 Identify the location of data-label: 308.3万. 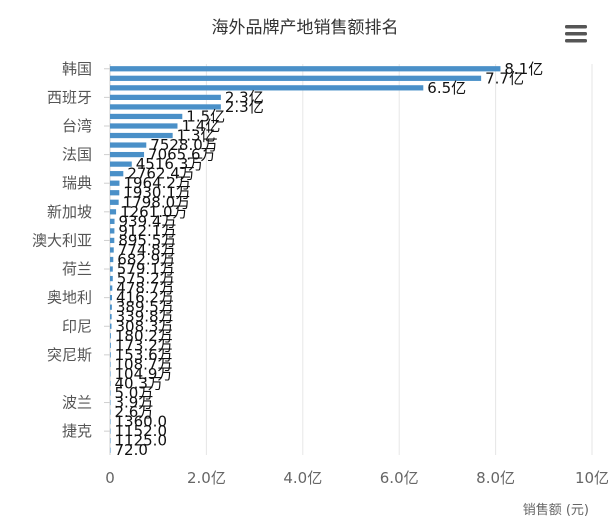
(144, 326).